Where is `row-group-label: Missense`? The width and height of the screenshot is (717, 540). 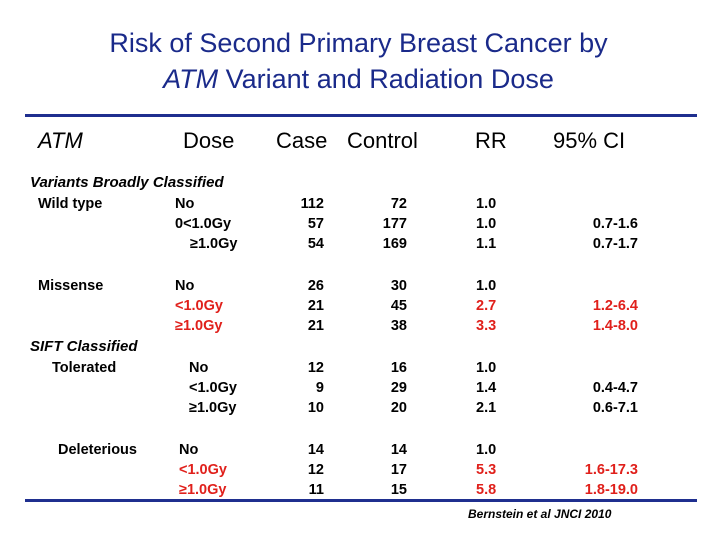 row-group-label: Missense is located at coordinates (71, 286).